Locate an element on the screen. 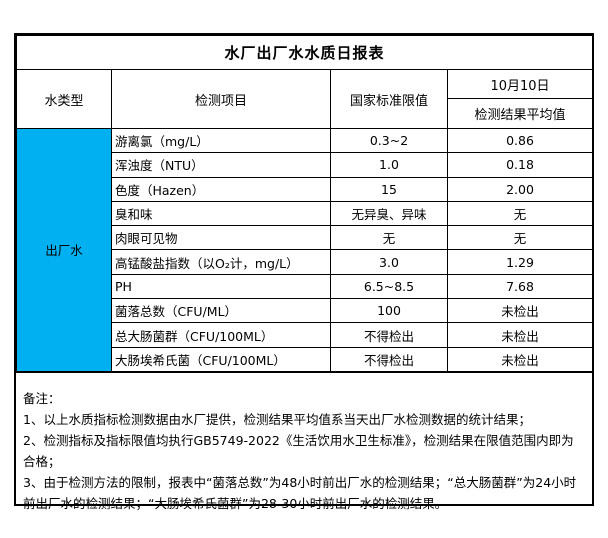 This screenshot has height=538, width=608. result-cell: 0.86 is located at coordinates (520, 140).